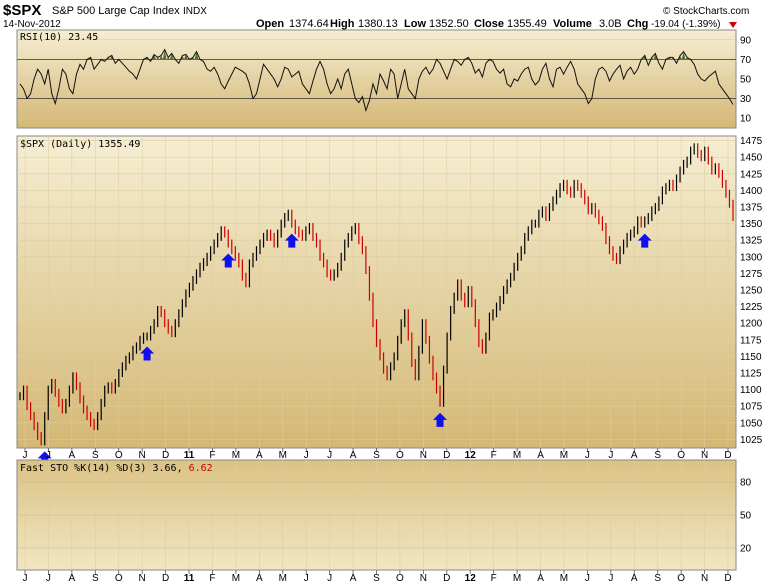 The width and height of the screenshot is (780, 586). I want to click on open-label: Open, so click(270, 24).